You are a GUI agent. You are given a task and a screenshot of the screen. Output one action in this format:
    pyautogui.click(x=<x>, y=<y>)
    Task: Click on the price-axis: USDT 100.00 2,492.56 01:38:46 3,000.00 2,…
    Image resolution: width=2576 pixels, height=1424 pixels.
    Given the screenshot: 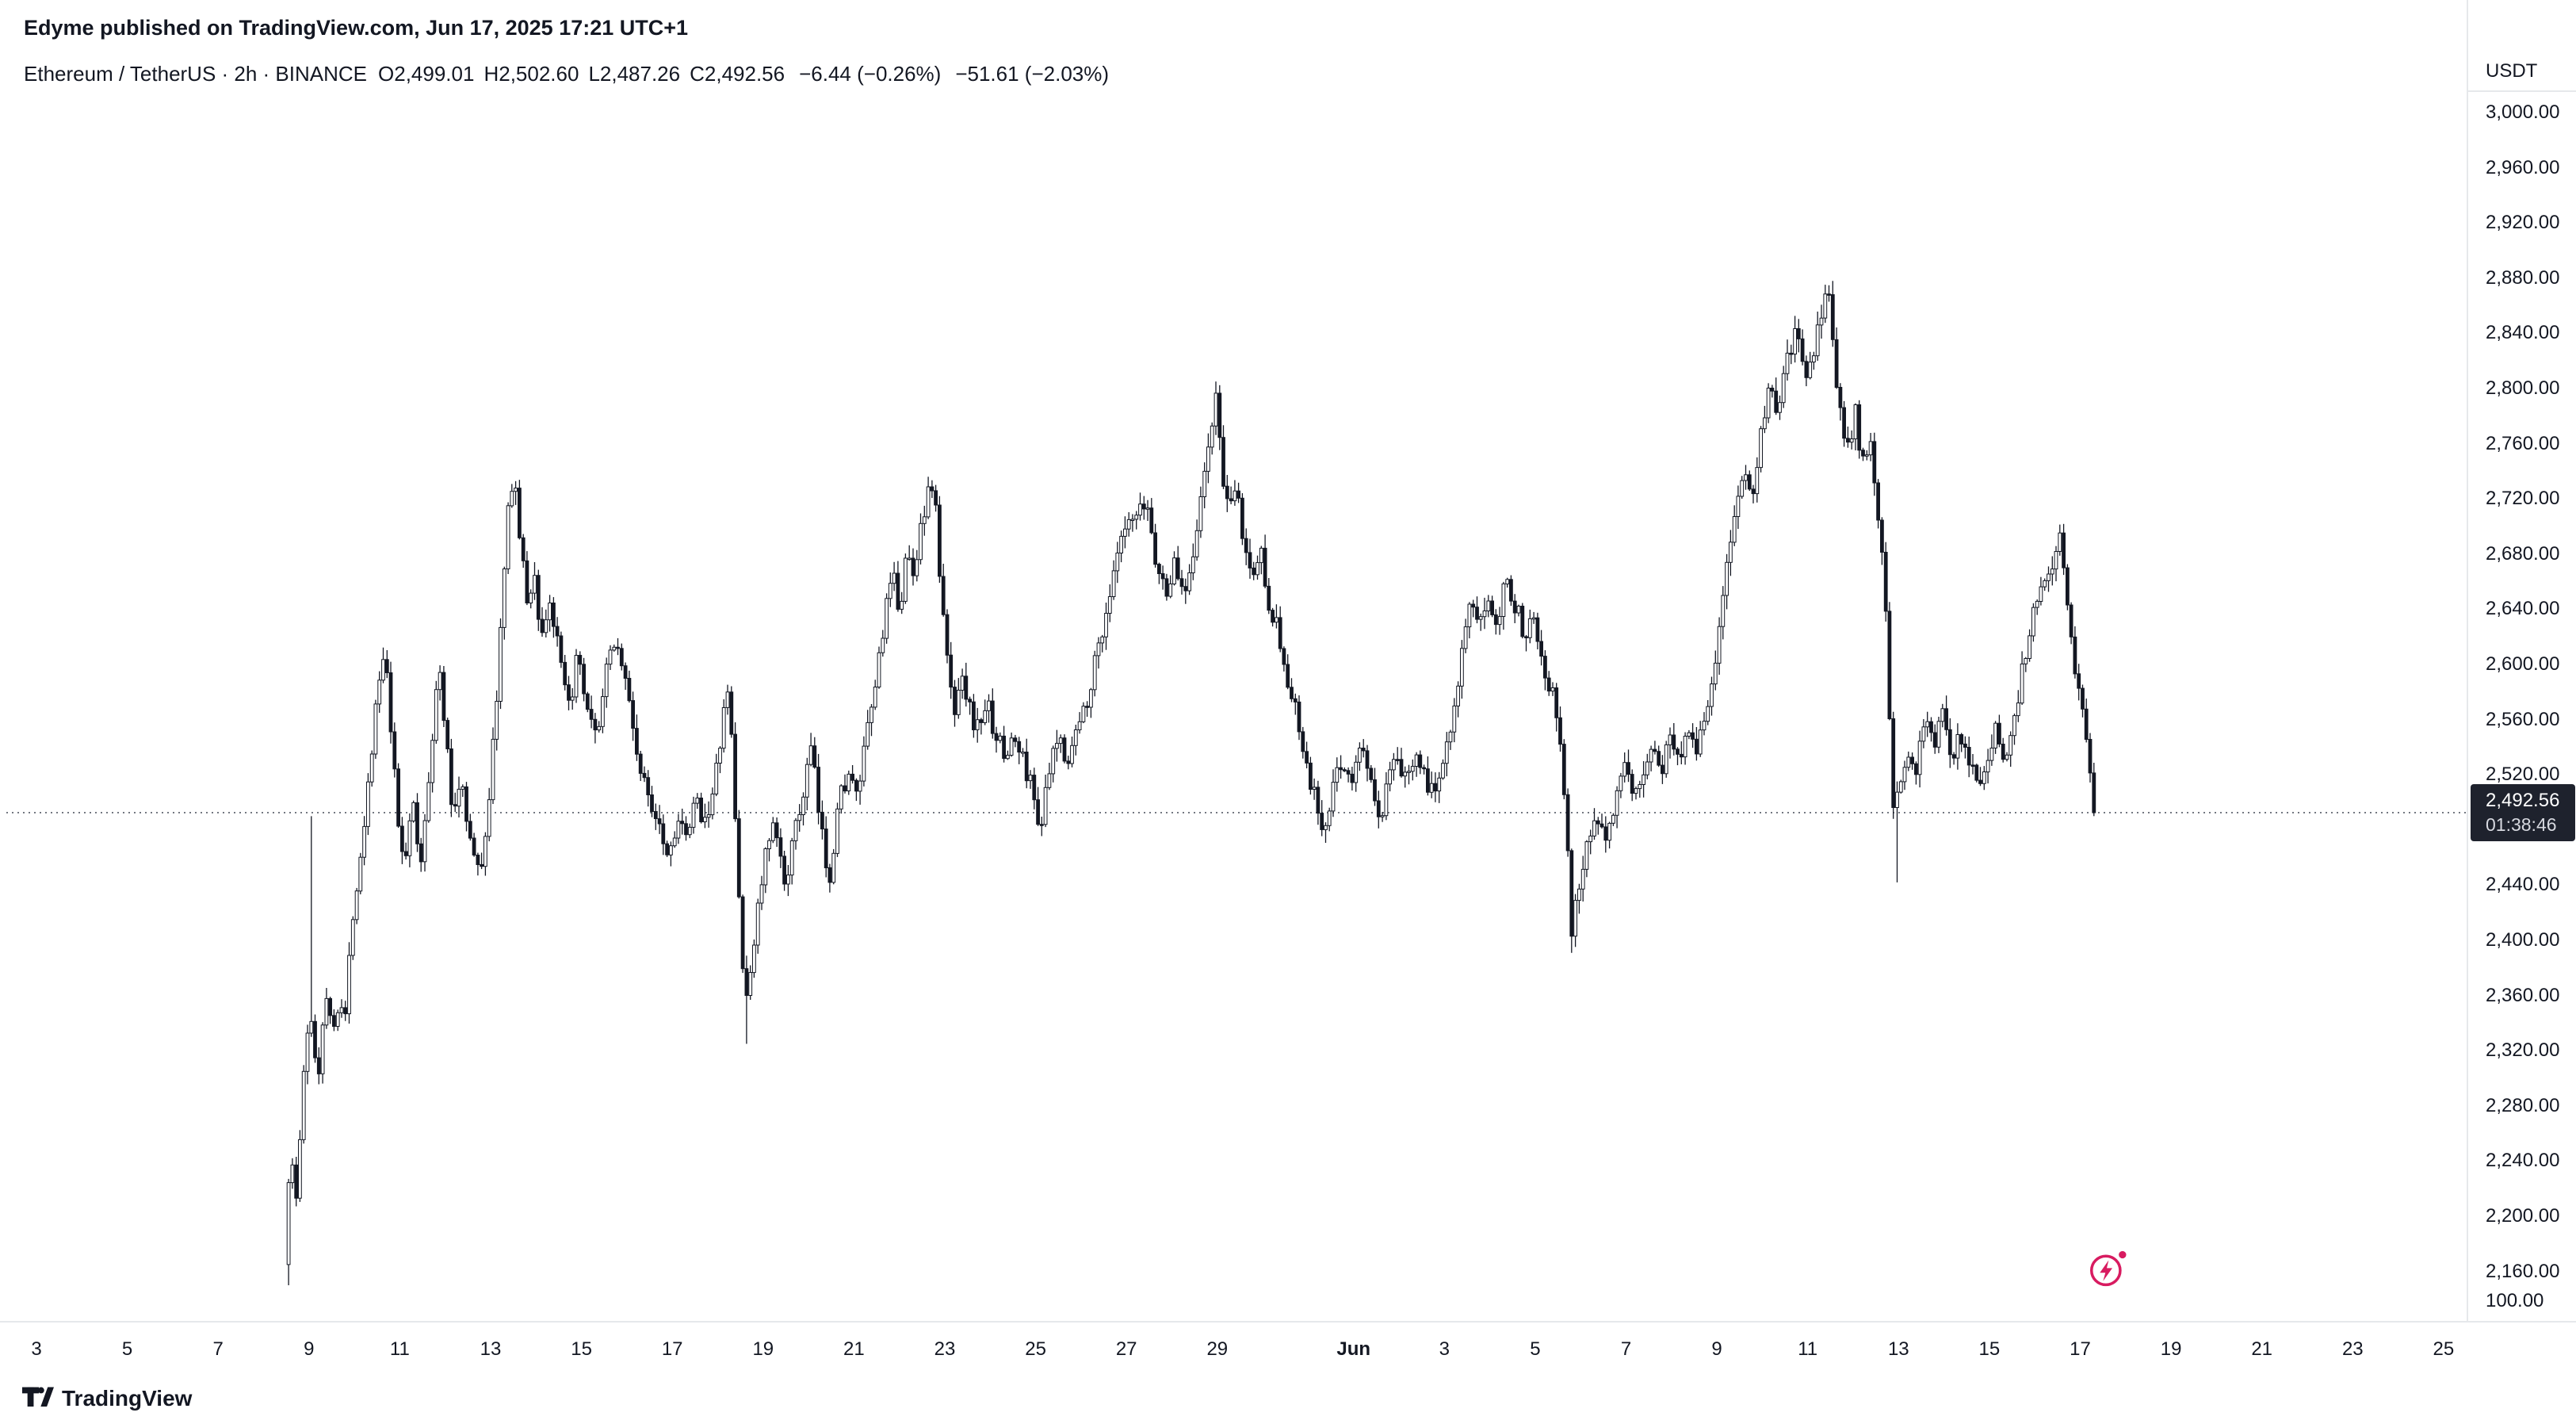 What is the action you would take?
    pyautogui.click(x=2521, y=661)
    